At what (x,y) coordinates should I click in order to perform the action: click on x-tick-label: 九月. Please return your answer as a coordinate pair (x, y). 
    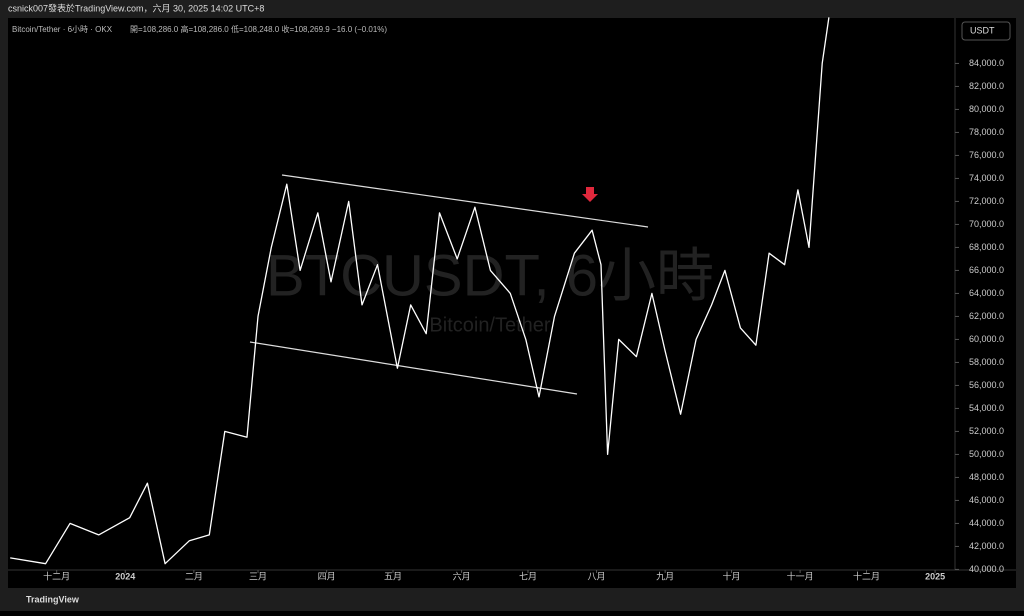
    Looking at the image, I should click on (665, 576).